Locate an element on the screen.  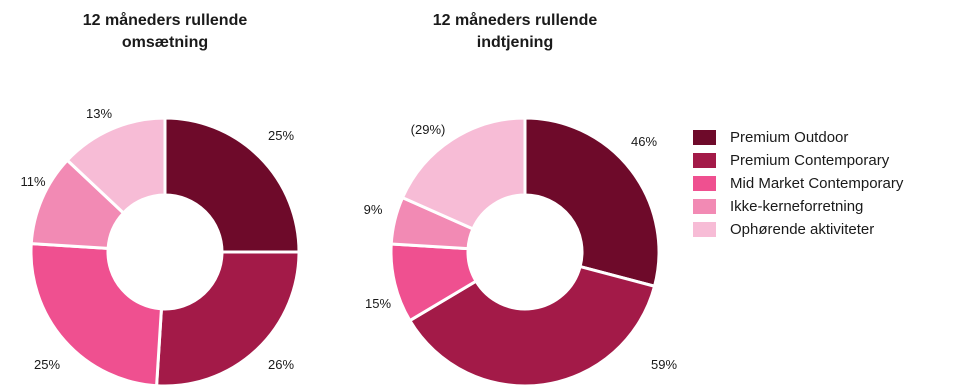
slice-label-mid-market-contemporary: 15% is located at coordinates (378, 303).